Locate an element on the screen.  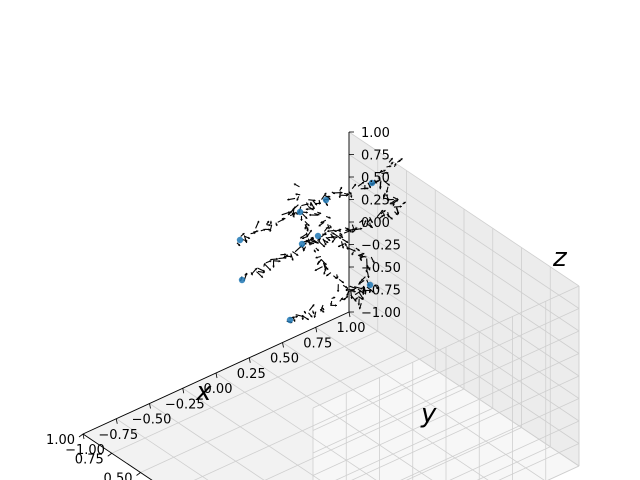
y-tick-label: −0.50 is located at coordinates (152, 420).